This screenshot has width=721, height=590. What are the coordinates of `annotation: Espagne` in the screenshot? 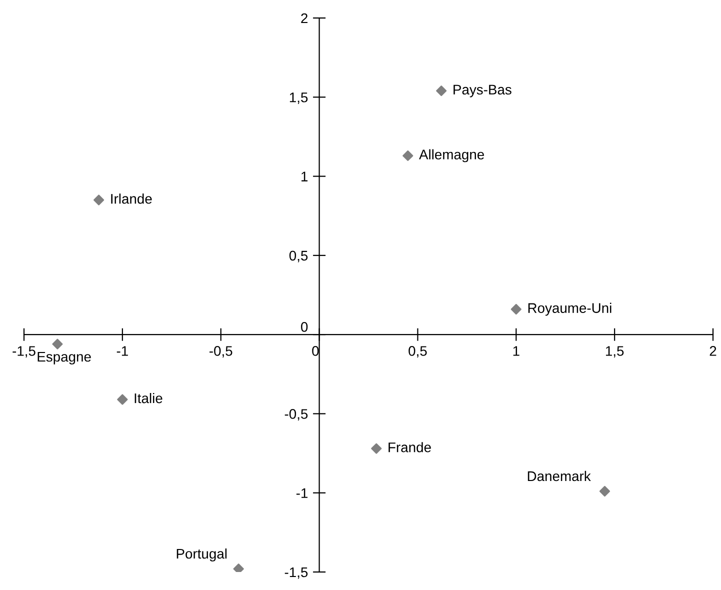 It's located at (64, 358).